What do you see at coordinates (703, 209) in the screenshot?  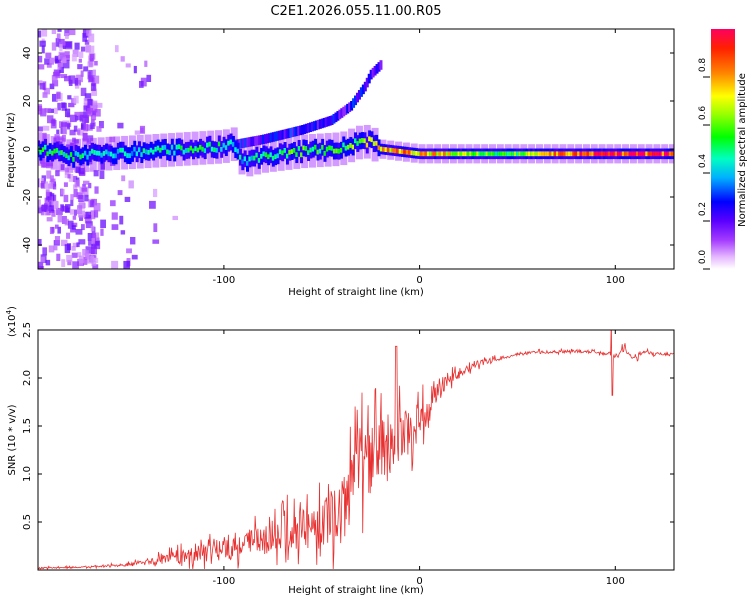 I see `colorbar-tick-label: 0.2` at bounding box center [703, 209].